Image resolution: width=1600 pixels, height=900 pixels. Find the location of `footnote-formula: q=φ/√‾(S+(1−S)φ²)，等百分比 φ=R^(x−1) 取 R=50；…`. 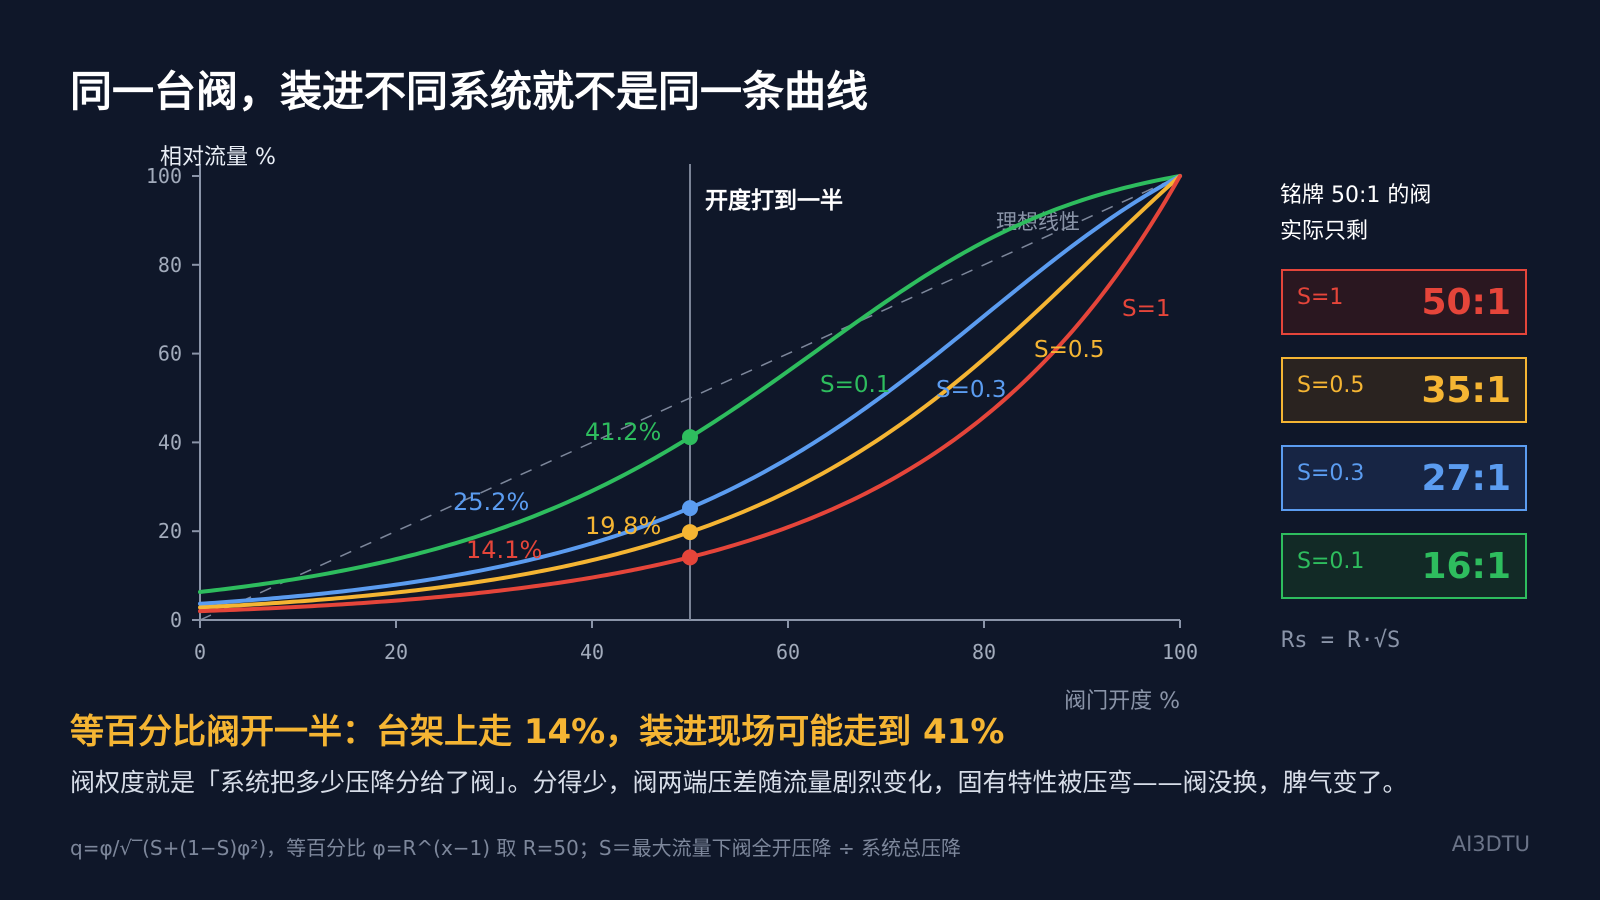

footnote-formula: q=φ/√‾(S+(1−S)φ²)，等百分比 φ=R^(x−1) 取 R=50；… is located at coordinates (516, 848).